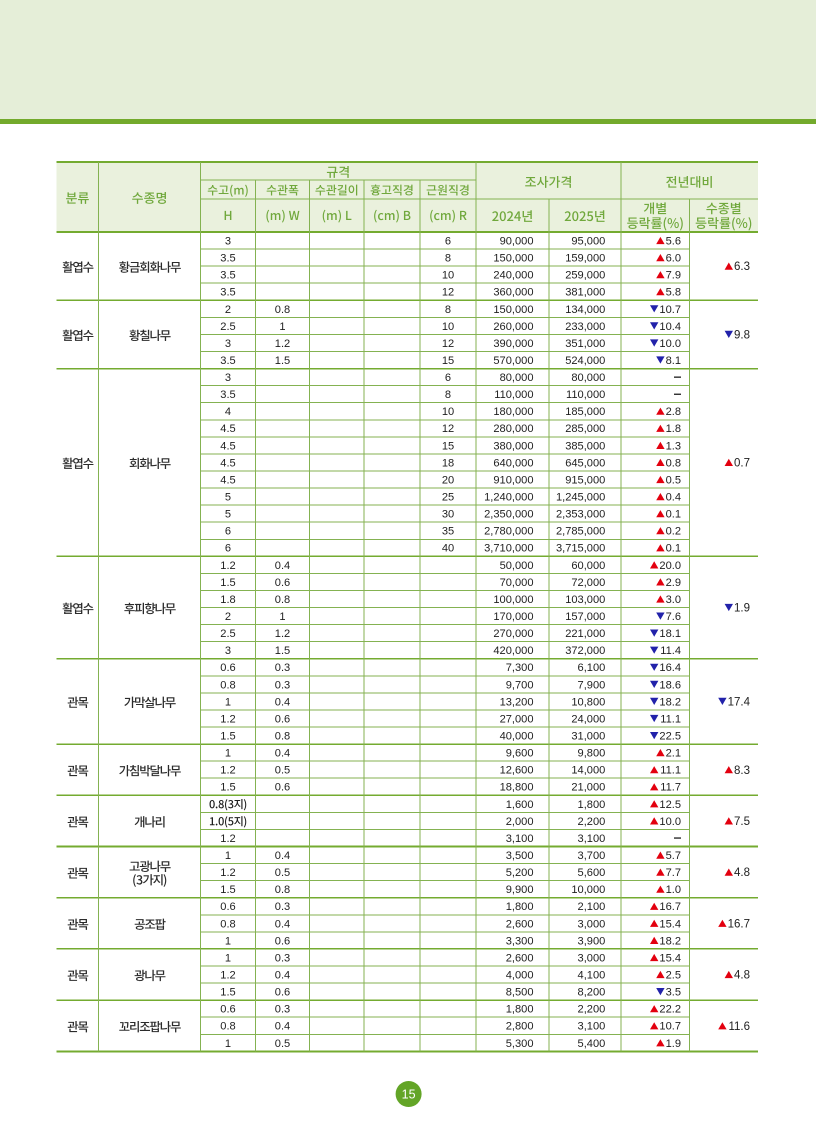  I want to click on svg-text: 18,800, so click(517, 788).